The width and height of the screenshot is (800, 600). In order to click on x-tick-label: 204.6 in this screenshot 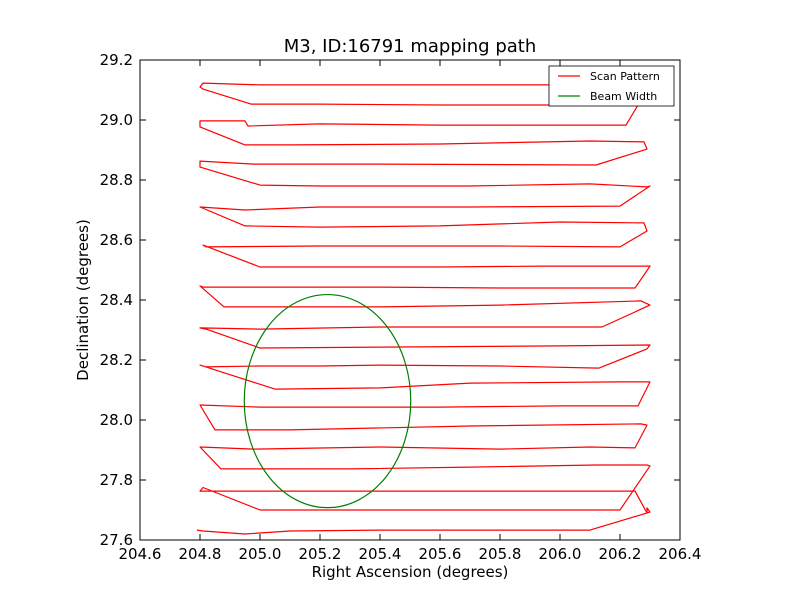, I will do `click(140, 554)`.